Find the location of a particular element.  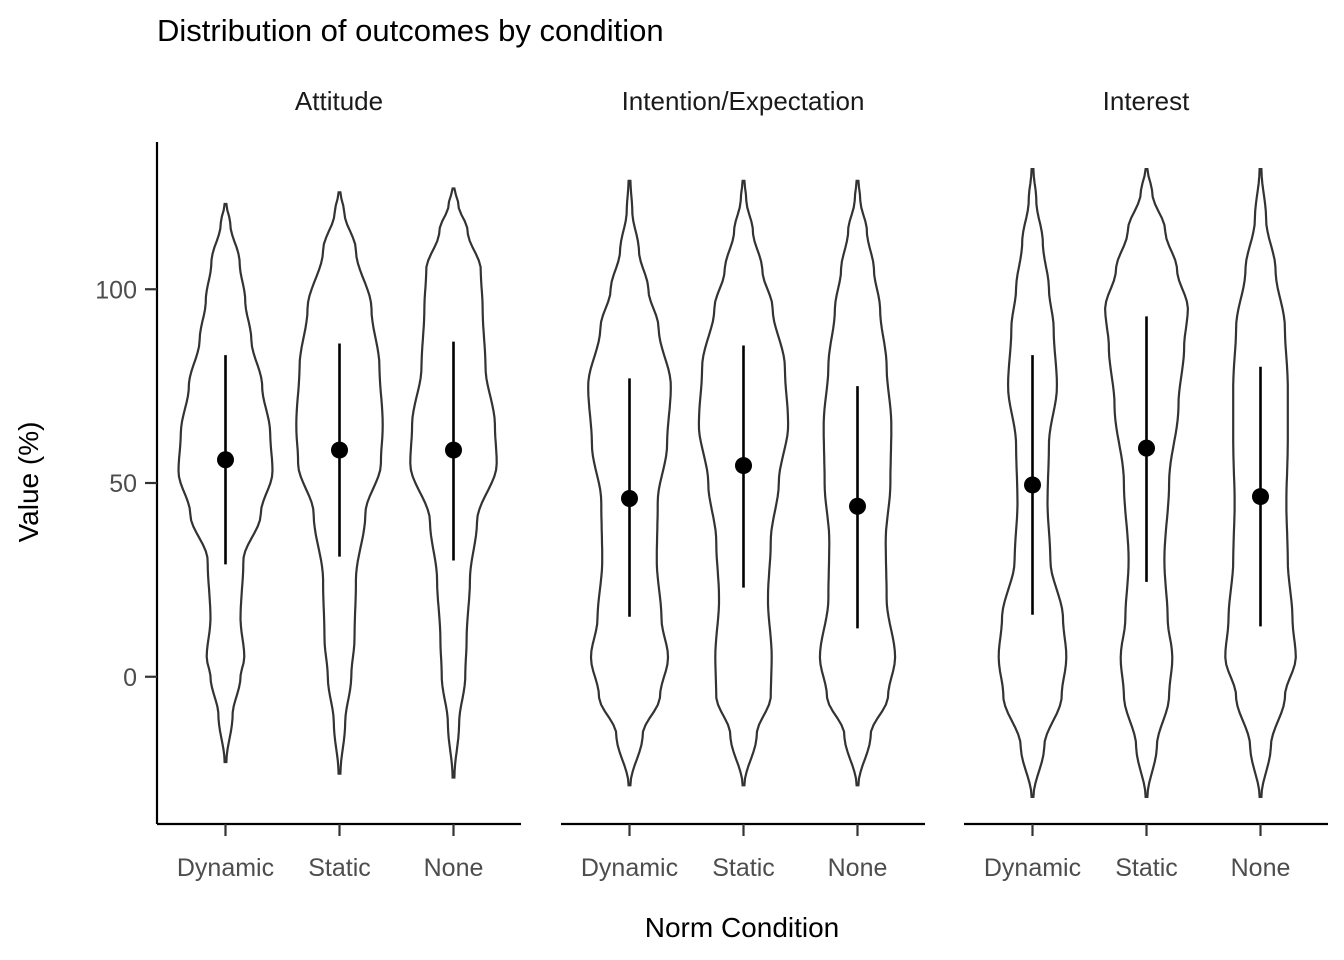

y-axis: 0 50 100 is located at coordinates (127, 483).